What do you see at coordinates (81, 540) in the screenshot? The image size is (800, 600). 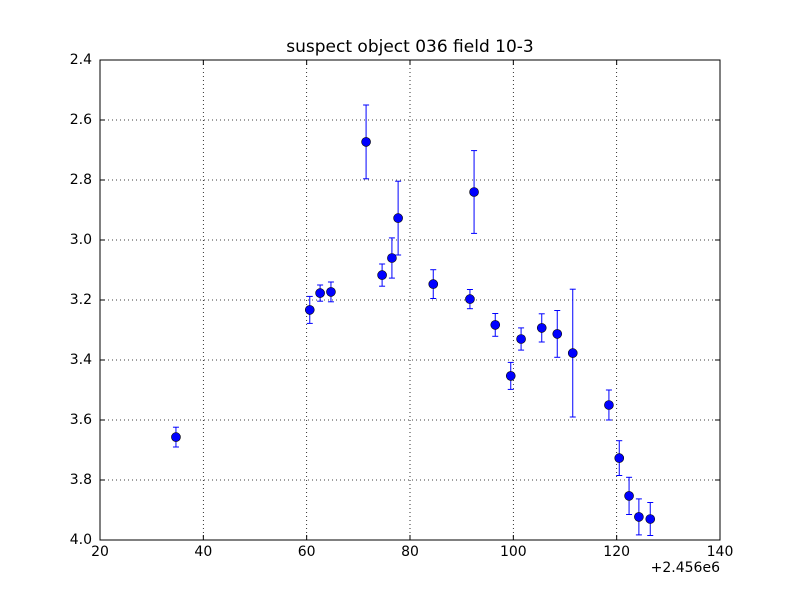 I see `y-tick-label: 4.0` at bounding box center [81, 540].